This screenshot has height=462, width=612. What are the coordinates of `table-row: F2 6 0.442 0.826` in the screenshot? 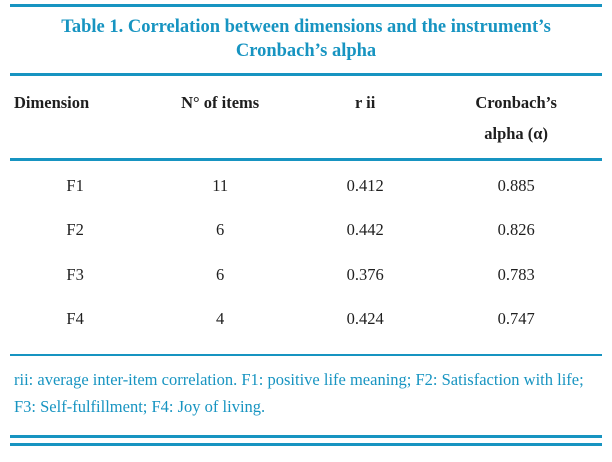 It's located at (306, 230).